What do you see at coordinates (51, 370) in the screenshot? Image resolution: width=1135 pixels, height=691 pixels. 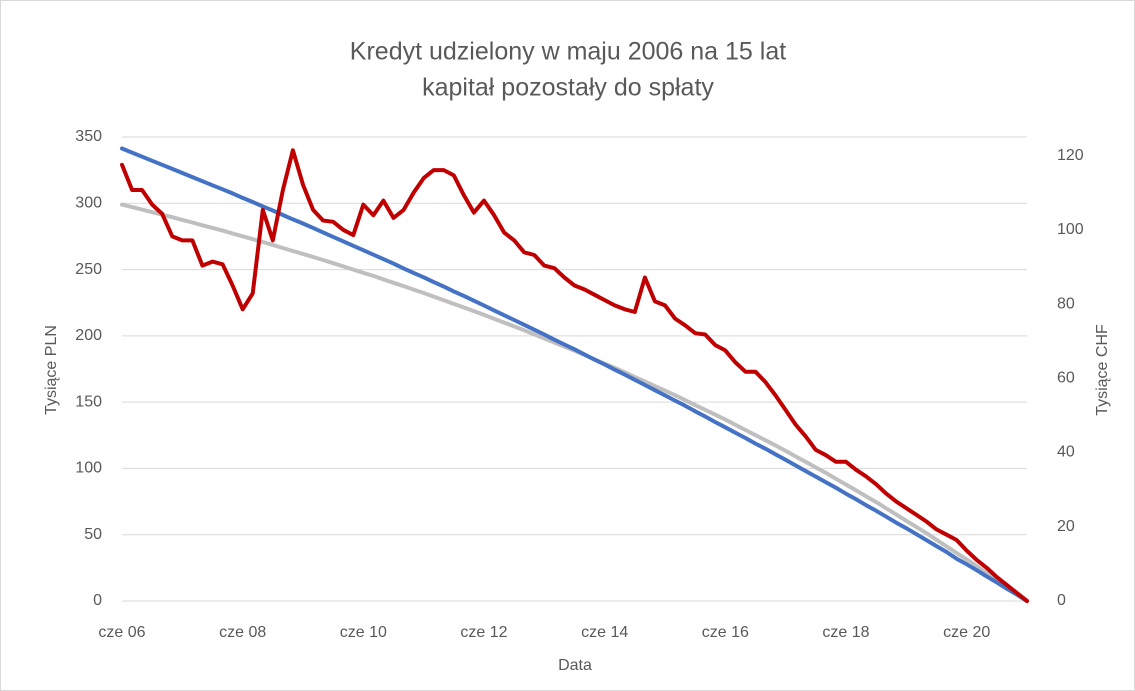 I see `y-axis-label: Tysiące PLN` at bounding box center [51, 370].